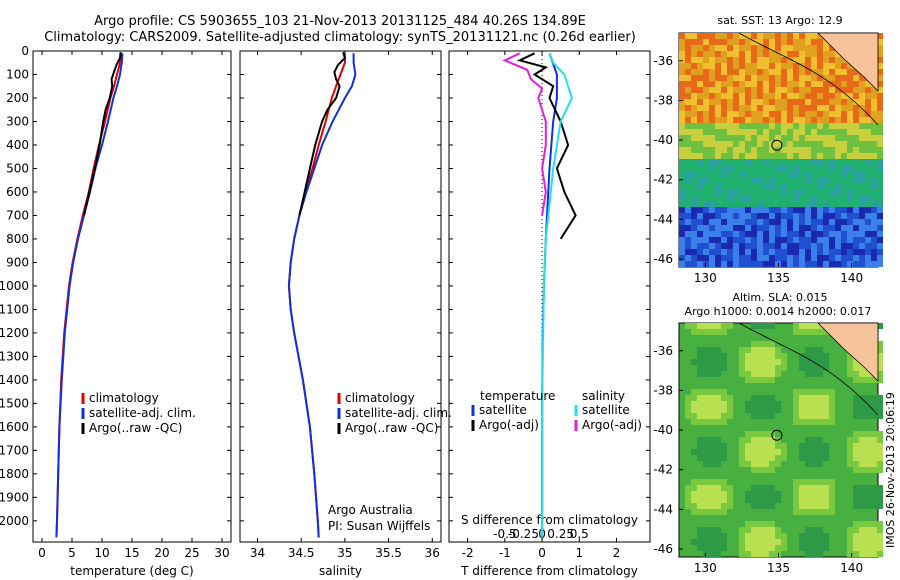 This screenshot has width=900, height=580. What do you see at coordinates (161, 553) in the screenshot?
I see `temperature-xtick-label: 20` at bounding box center [161, 553].